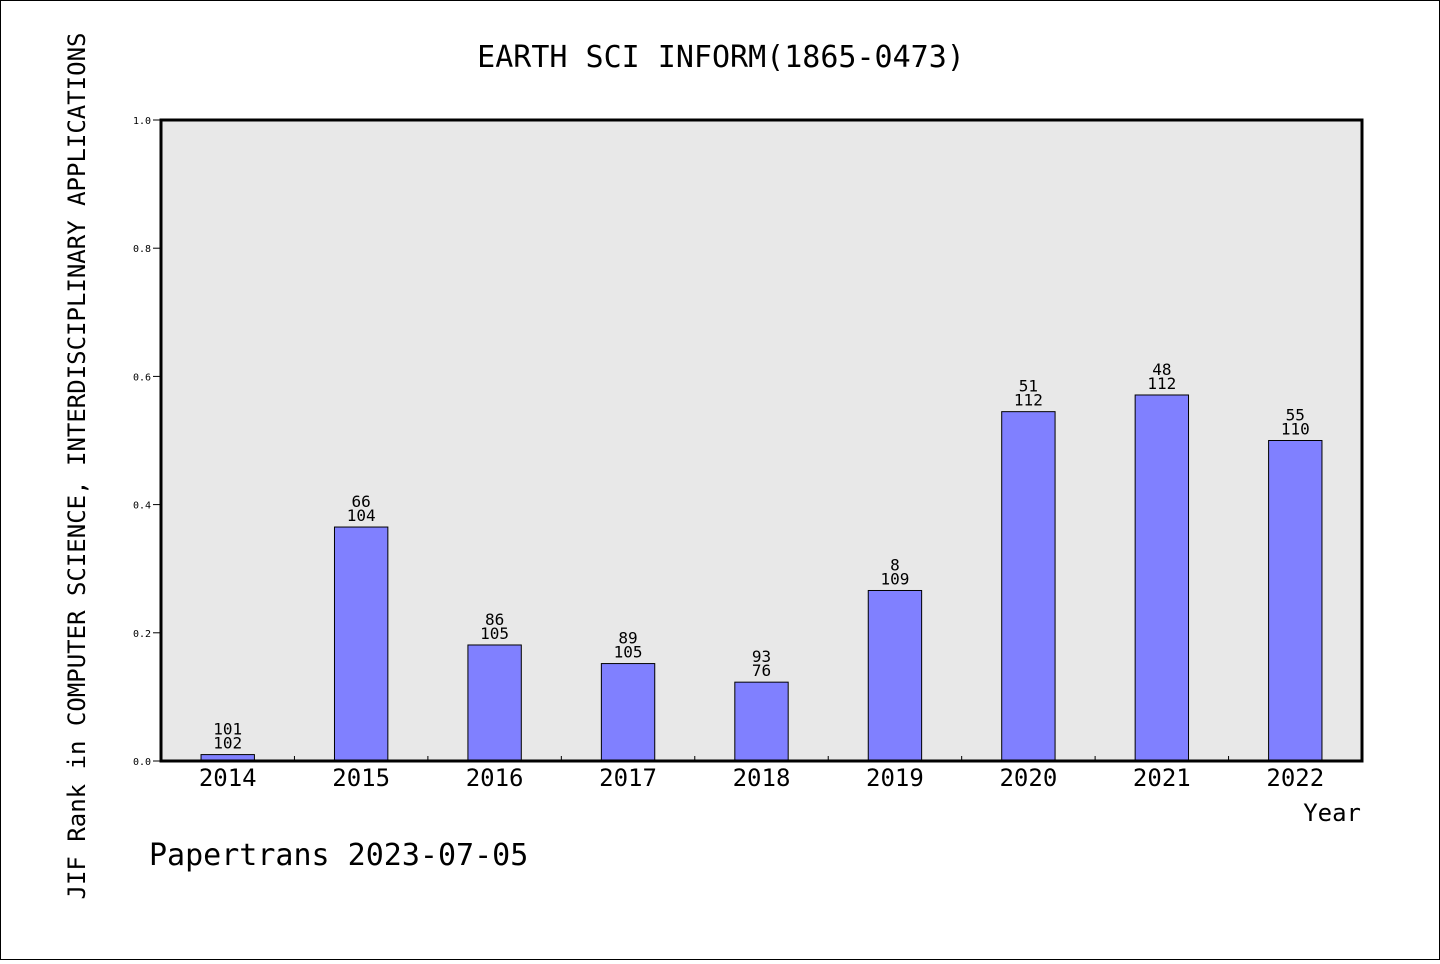 This screenshot has width=1440, height=964. What do you see at coordinates (894, 578) in the screenshot?
I see `bar-total-label: 109` at bounding box center [894, 578].